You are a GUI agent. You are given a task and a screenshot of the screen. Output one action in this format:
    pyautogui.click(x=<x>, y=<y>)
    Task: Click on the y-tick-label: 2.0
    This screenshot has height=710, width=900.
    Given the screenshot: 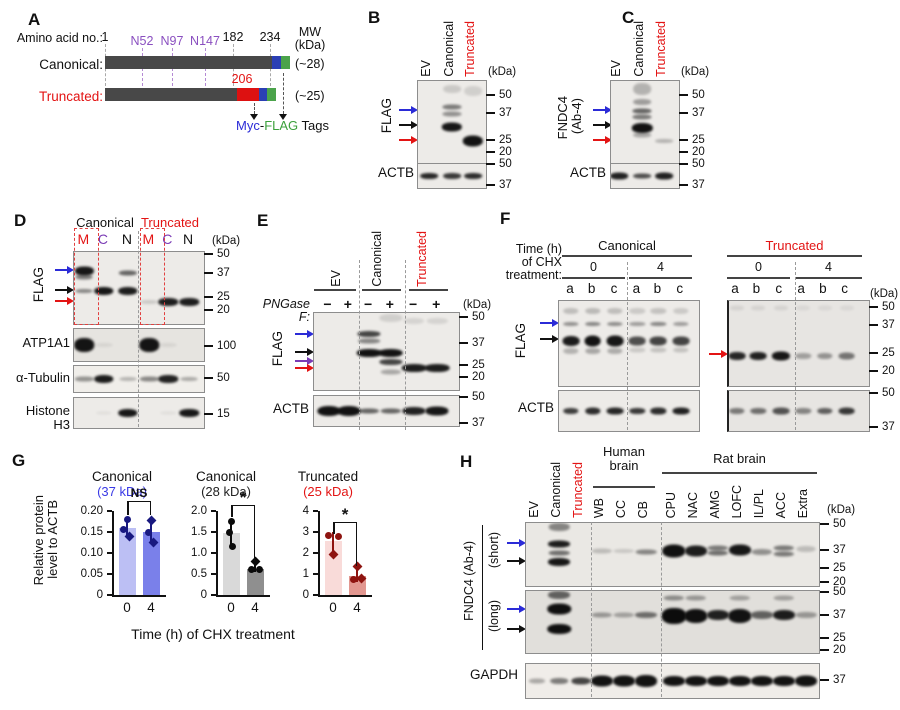 What is the action you would take?
    pyautogui.click(x=199, y=511)
    